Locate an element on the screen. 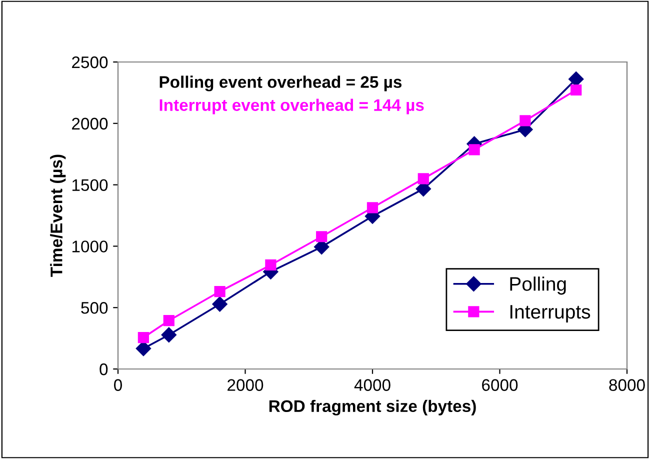 This screenshot has height=459, width=650. y-tick-label: 0 is located at coordinates (104, 369).